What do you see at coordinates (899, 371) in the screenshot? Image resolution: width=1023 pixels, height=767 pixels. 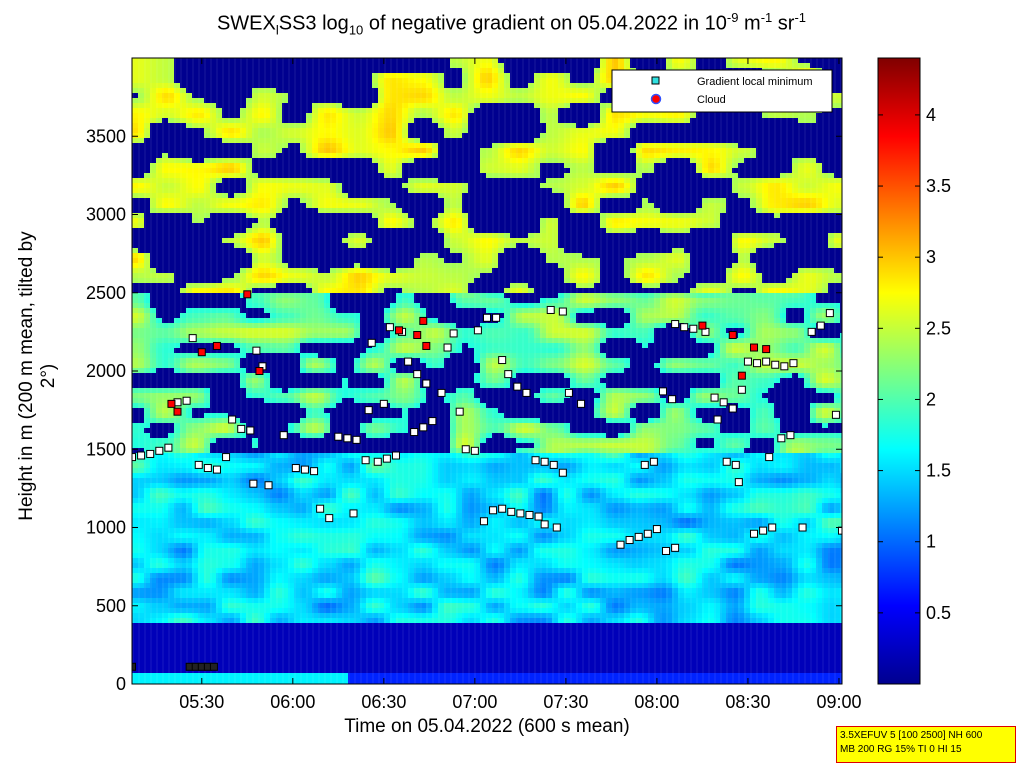 I see `colorbar-scale` at bounding box center [899, 371].